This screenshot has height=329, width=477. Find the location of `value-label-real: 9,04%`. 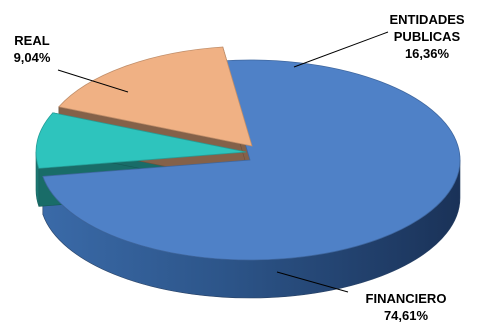

value-label-real: 9,04% is located at coordinates (32, 57).